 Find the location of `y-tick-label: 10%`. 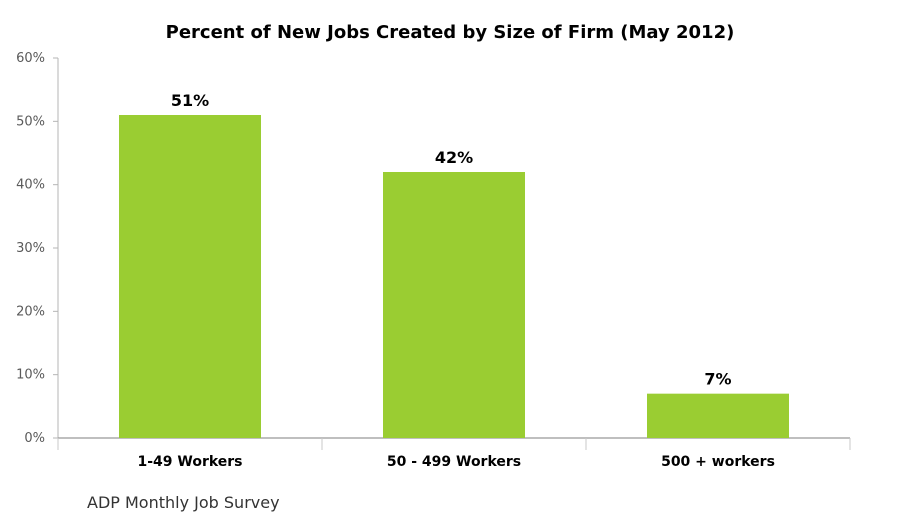

y-tick-label: 10% is located at coordinates (30, 375).